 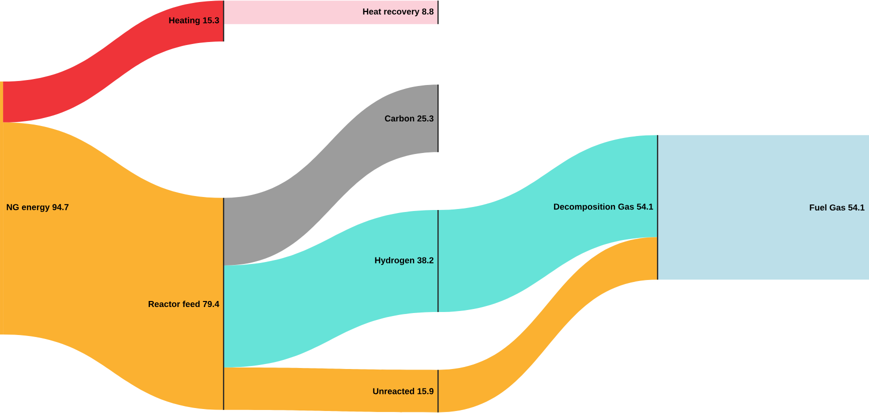 What do you see at coordinates (426, 391) in the screenshot?
I see `data-label: 15.9` at bounding box center [426, 391].